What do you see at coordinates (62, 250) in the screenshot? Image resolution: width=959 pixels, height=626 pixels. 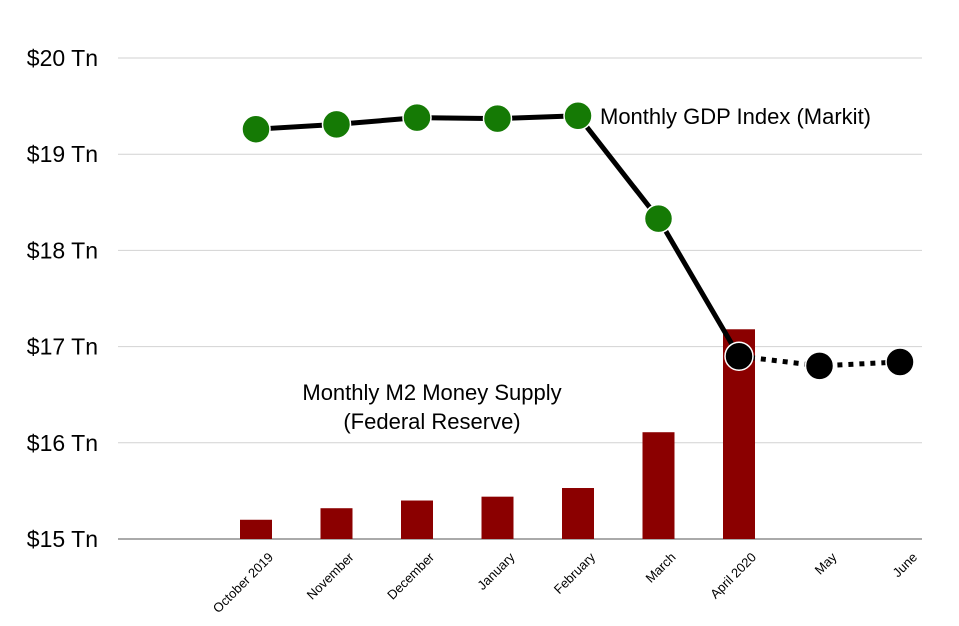 I see `y-tick-label: $18 Tn` at bounding box center [62, 250].